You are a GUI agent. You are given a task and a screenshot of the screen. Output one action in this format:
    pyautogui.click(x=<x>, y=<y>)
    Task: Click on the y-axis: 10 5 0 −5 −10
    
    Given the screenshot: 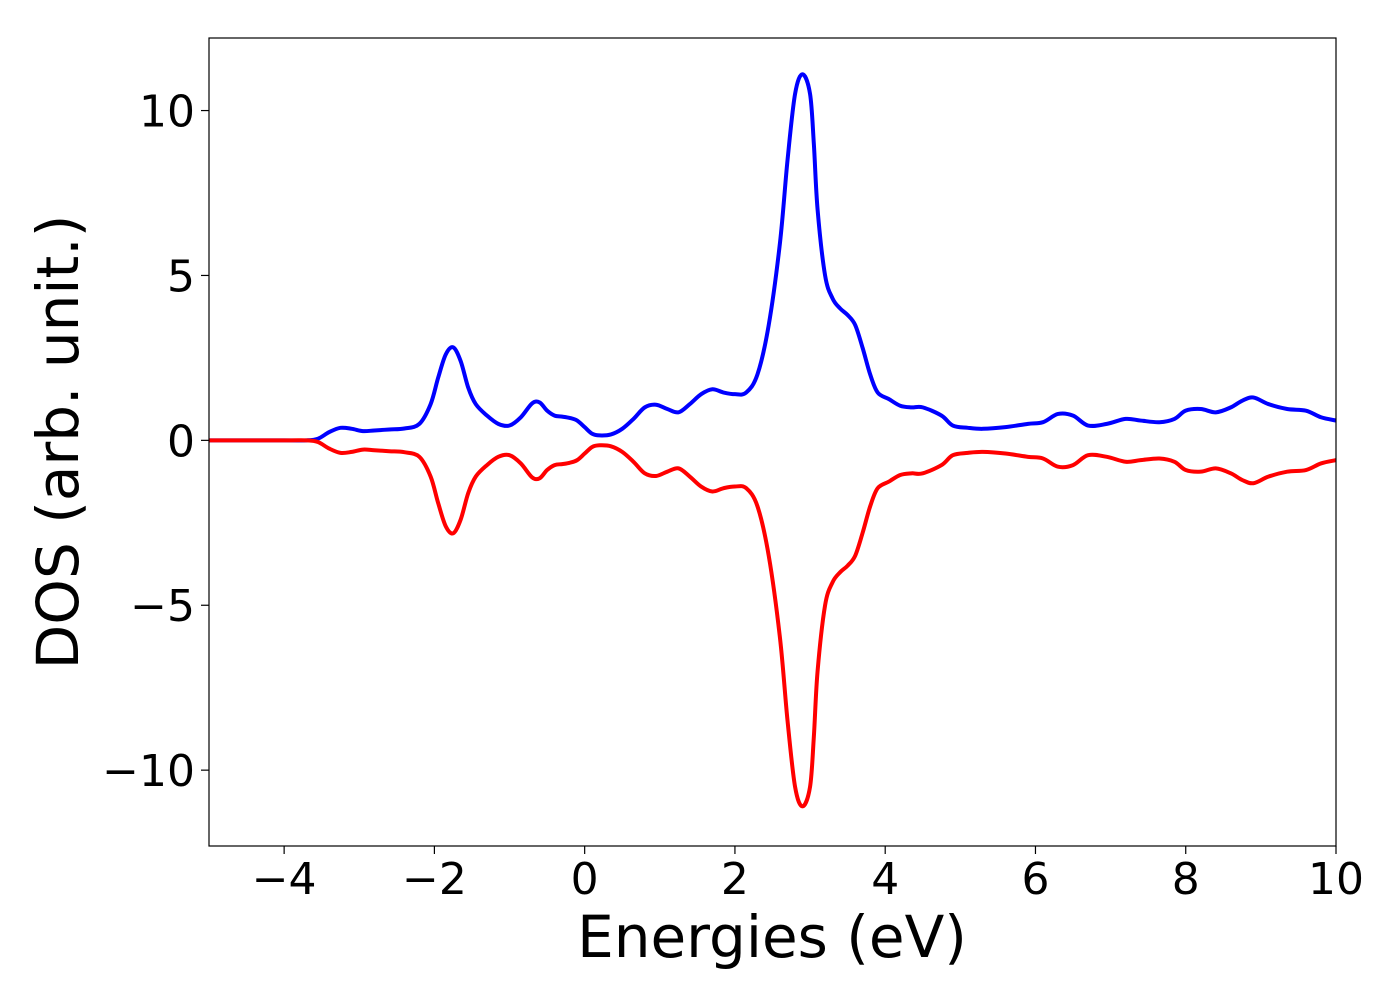 What is the action you would take?
    pyautogui.click(x=155, y=442)
    